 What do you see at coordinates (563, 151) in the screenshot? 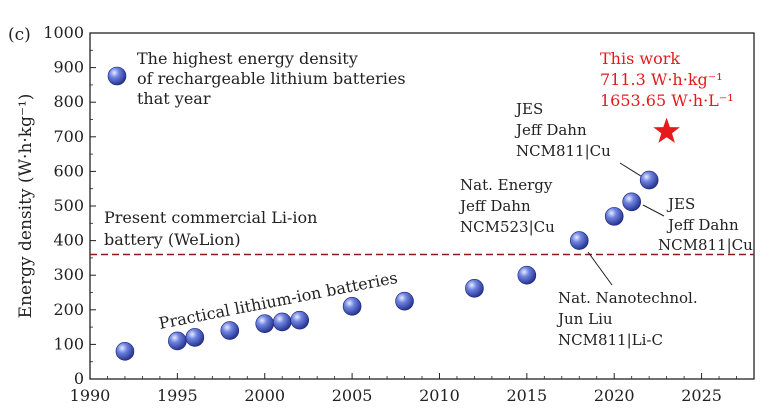
I see `annotation-1-line-3: NCM811|Cu` at bounding box center [563, 151].